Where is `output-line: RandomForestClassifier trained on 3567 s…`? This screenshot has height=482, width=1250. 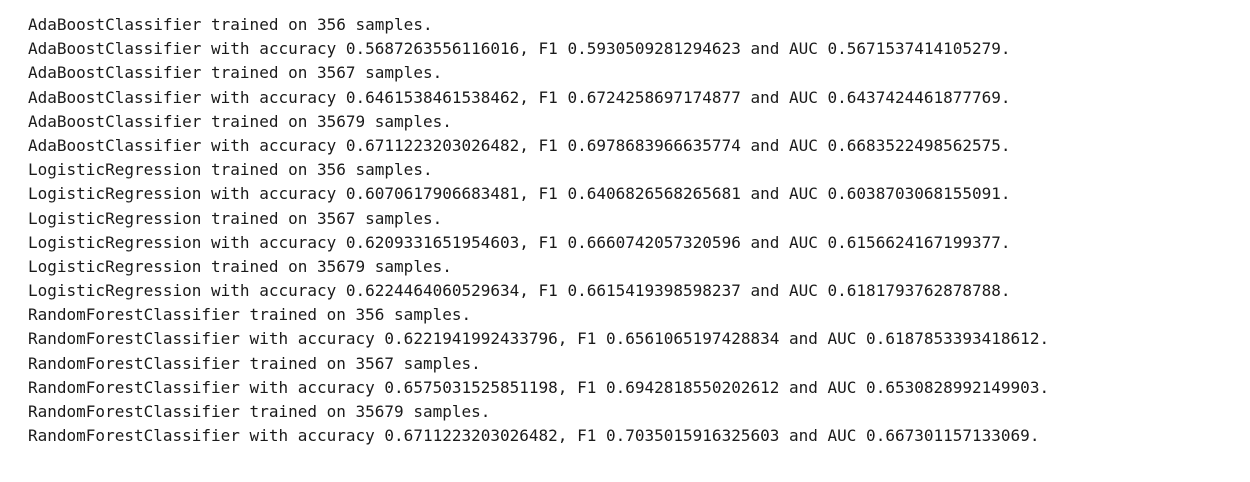 output-line: RandomForestClassifier trained on 3567 s… is located at coordinates (254, 363).